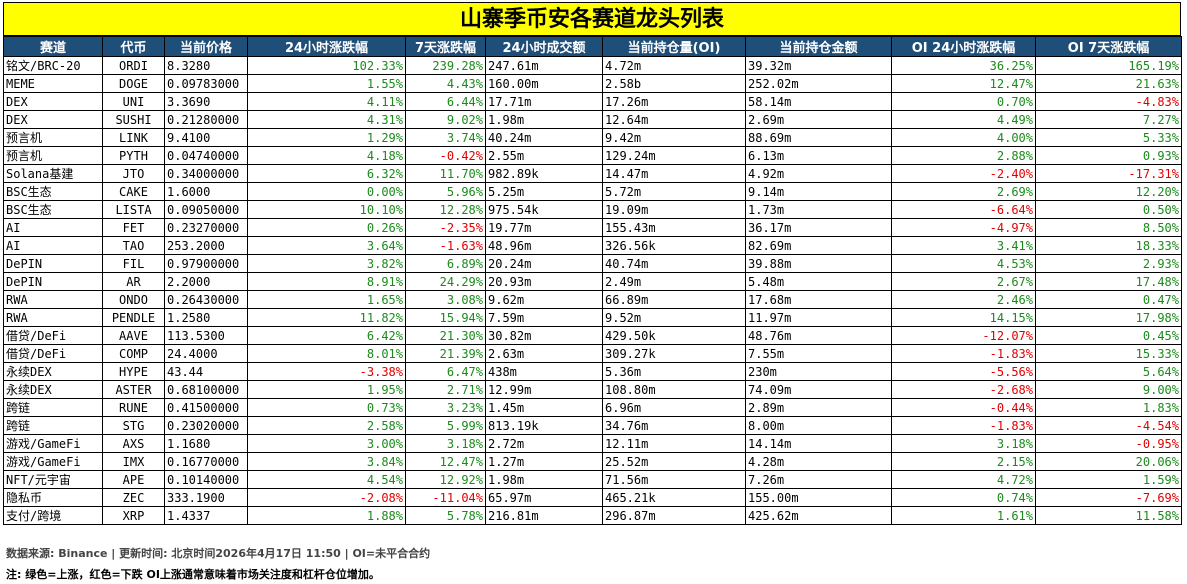 The height and width of the screenshot is (584, 1187). I want to click on table-cell: 333.1900, so click(206, 497).